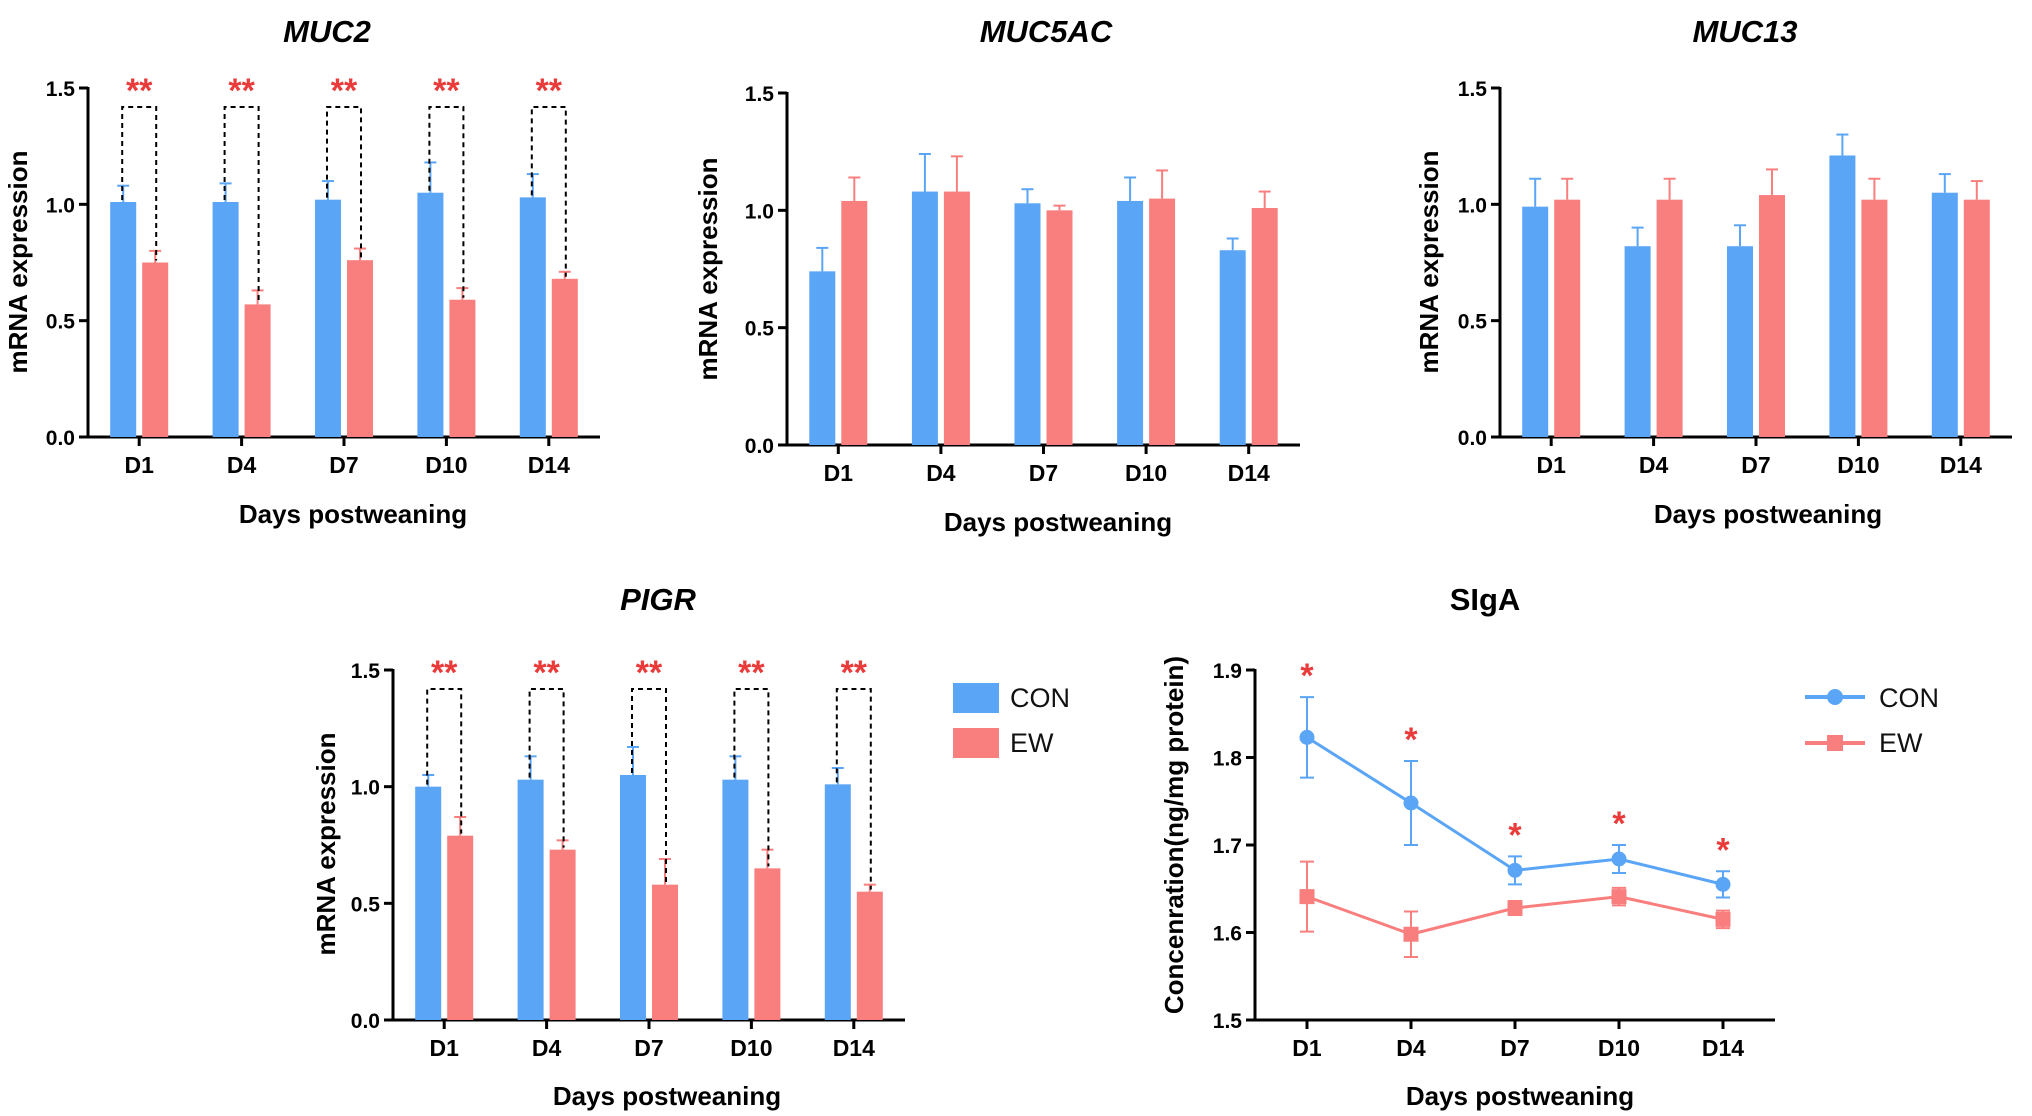  Describe the element at coordinates (365, 1021) in the screenshot. I see `pigr-y-tick-label: 0.0` at that location.